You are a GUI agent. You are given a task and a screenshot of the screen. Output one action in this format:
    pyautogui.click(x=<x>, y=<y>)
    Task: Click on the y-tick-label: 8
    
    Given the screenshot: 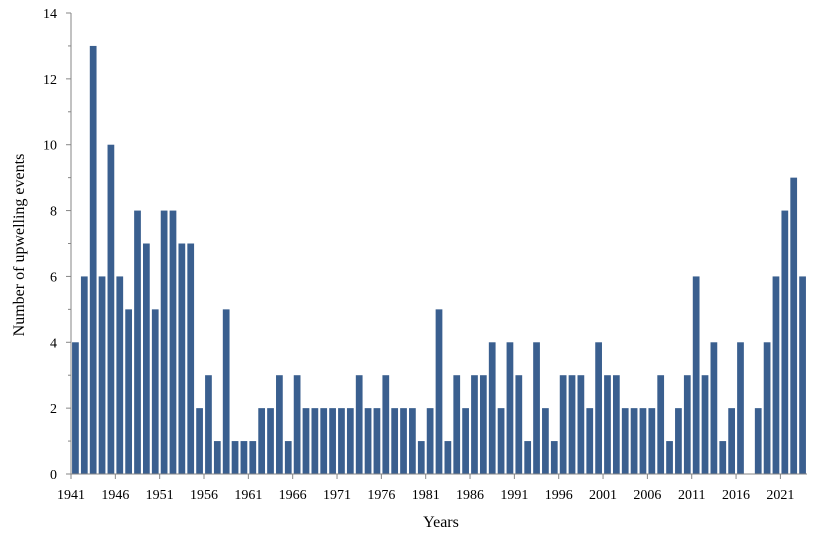 What is the action you would take?
    pyautogui.click(x=53, y=212)
    